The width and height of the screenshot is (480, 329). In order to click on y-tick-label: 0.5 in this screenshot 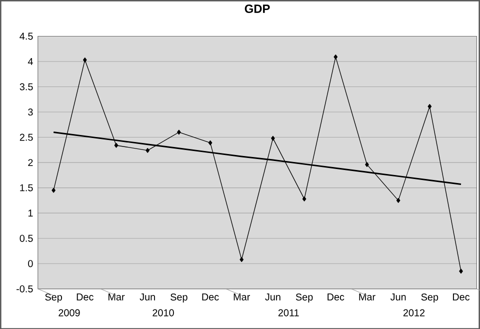, I will do `click(26, 238)`.